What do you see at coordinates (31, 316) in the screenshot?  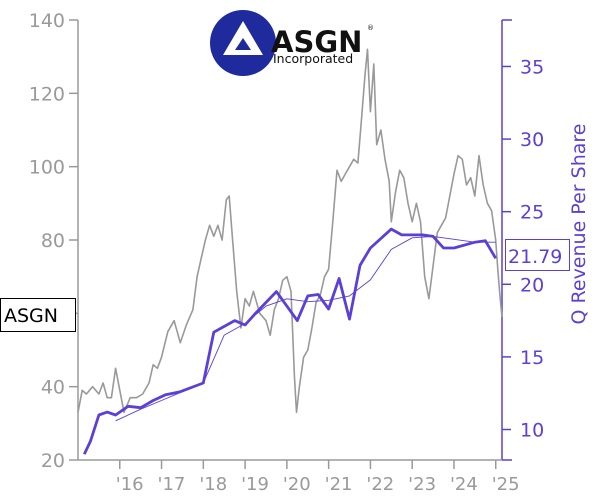 I see `ticker-badge-text: ASGN` at bounding box center [31, 316].